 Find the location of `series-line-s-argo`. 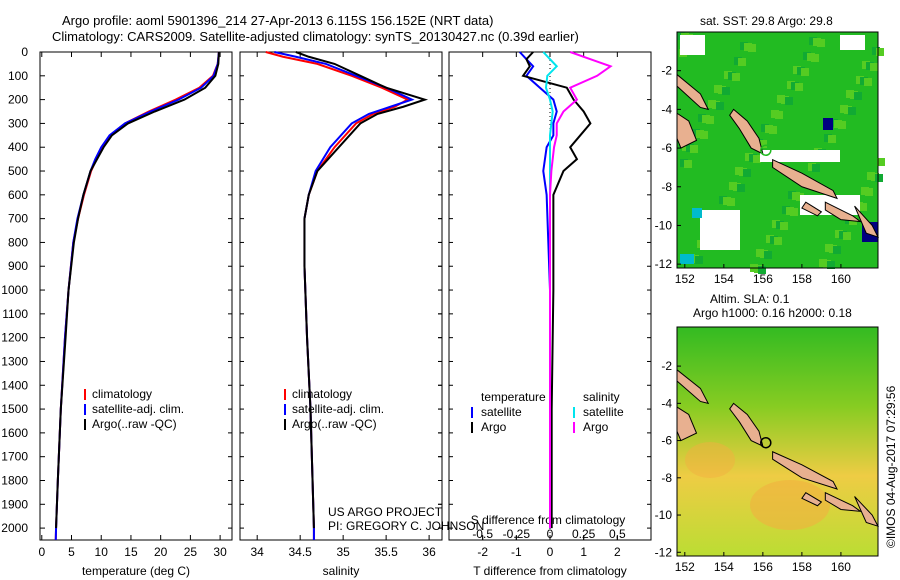

series-line-s-argo is located at coordinates (581, 290).